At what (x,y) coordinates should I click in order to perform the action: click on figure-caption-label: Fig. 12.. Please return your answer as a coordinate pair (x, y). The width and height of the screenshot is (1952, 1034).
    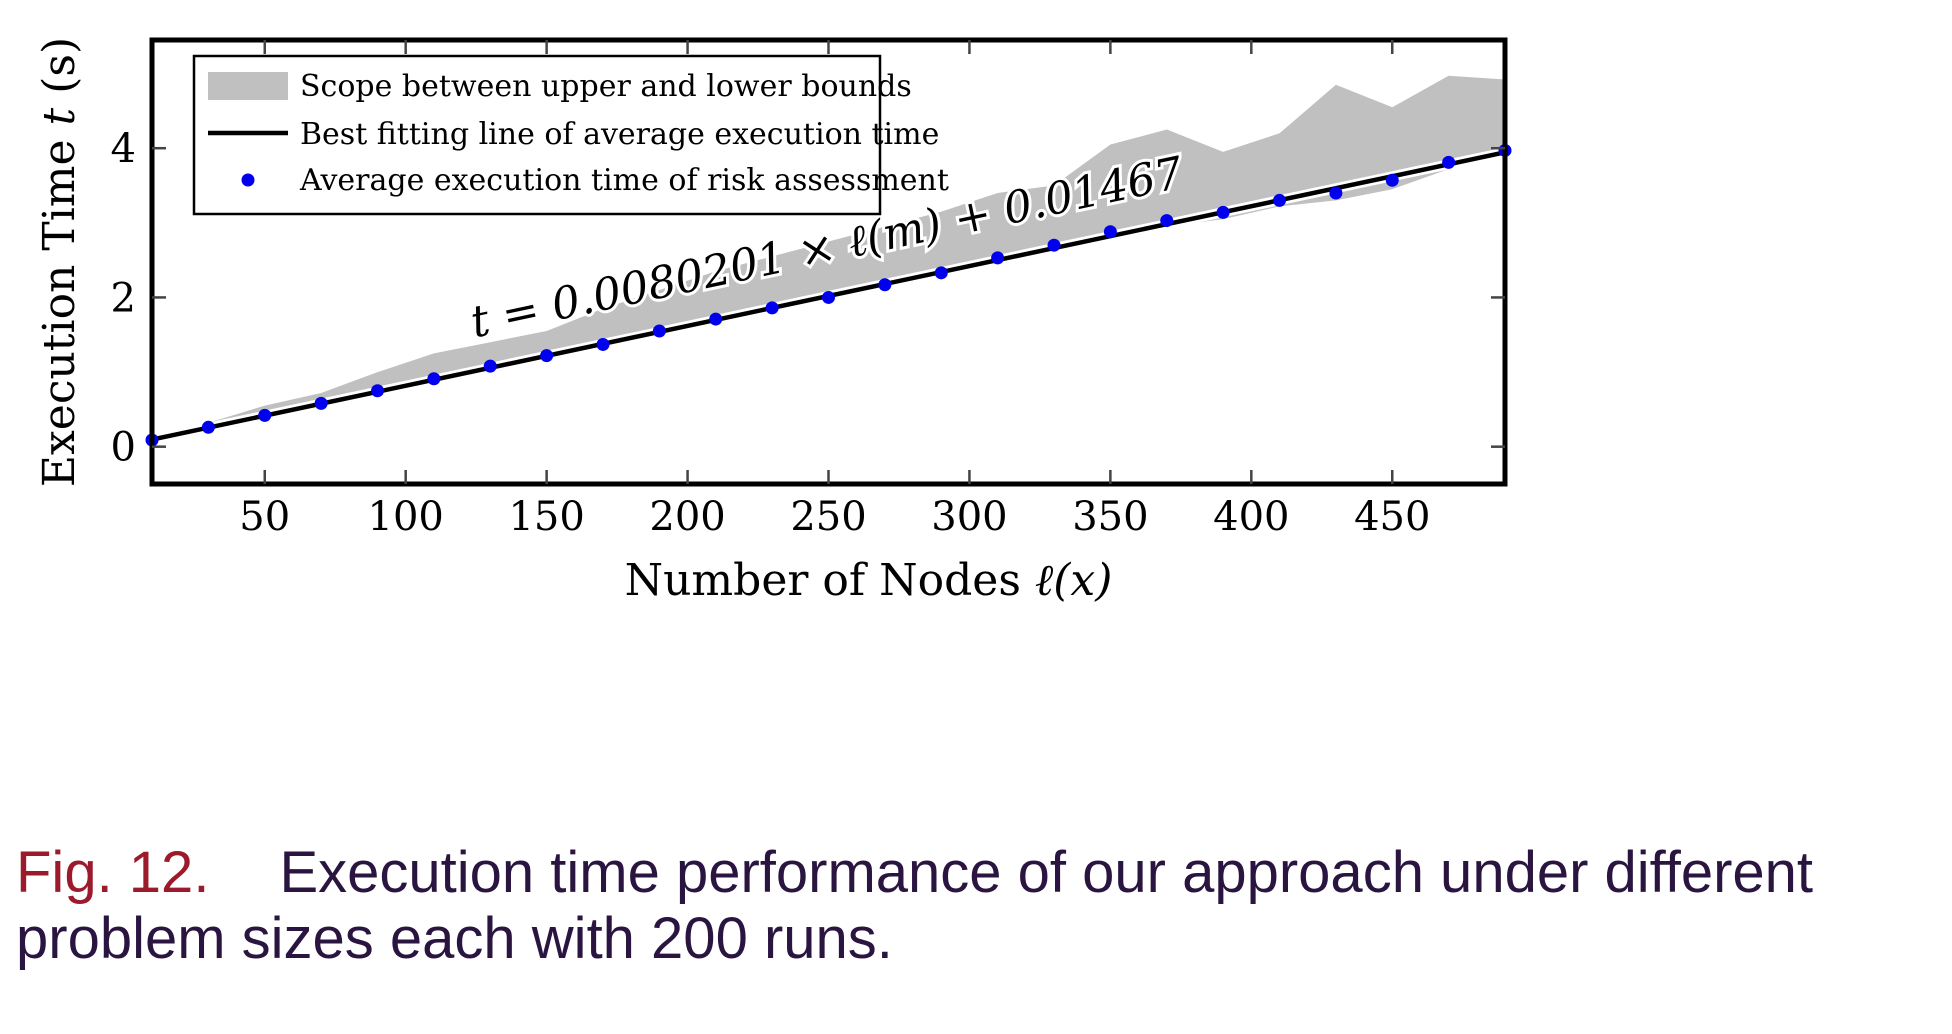
    Looking at the image, I should click on (113, 872).